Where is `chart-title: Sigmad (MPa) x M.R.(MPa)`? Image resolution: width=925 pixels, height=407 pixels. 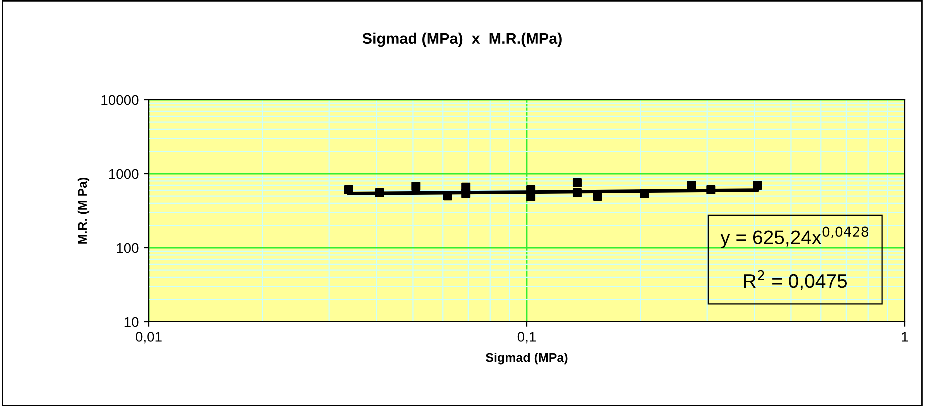
chart-title: Sigmad (MPa) x M.R.(MPa) is located at coordinates (462, 40).